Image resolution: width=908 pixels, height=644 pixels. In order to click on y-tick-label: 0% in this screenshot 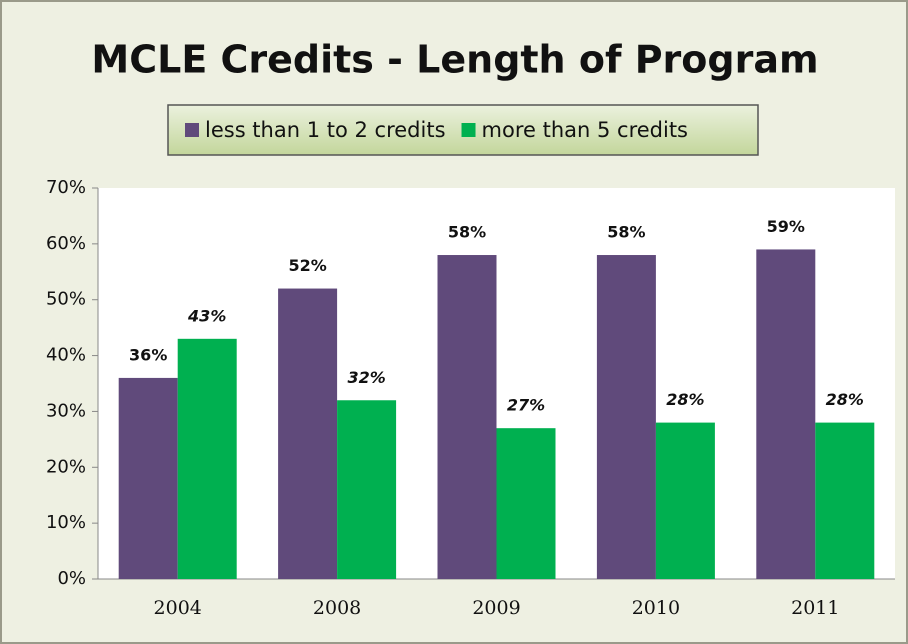, I will do `click(71, 578)`.